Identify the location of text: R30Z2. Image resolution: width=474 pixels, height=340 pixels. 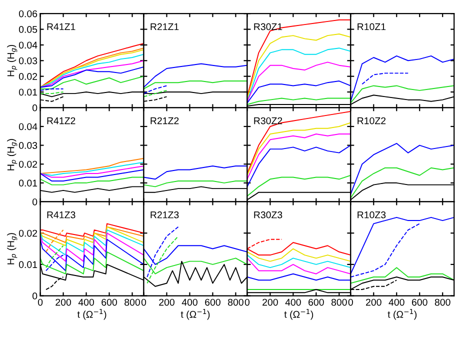
(268, 120).